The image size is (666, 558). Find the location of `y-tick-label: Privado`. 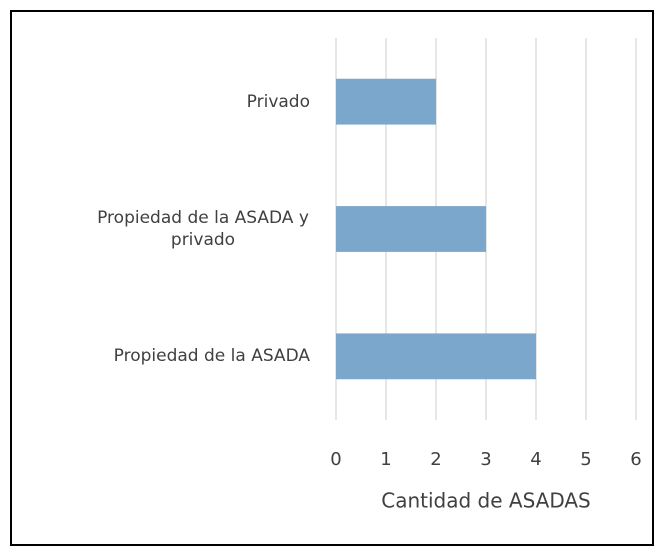

y-tick-label: Privado is located at coordinates (278, 101).